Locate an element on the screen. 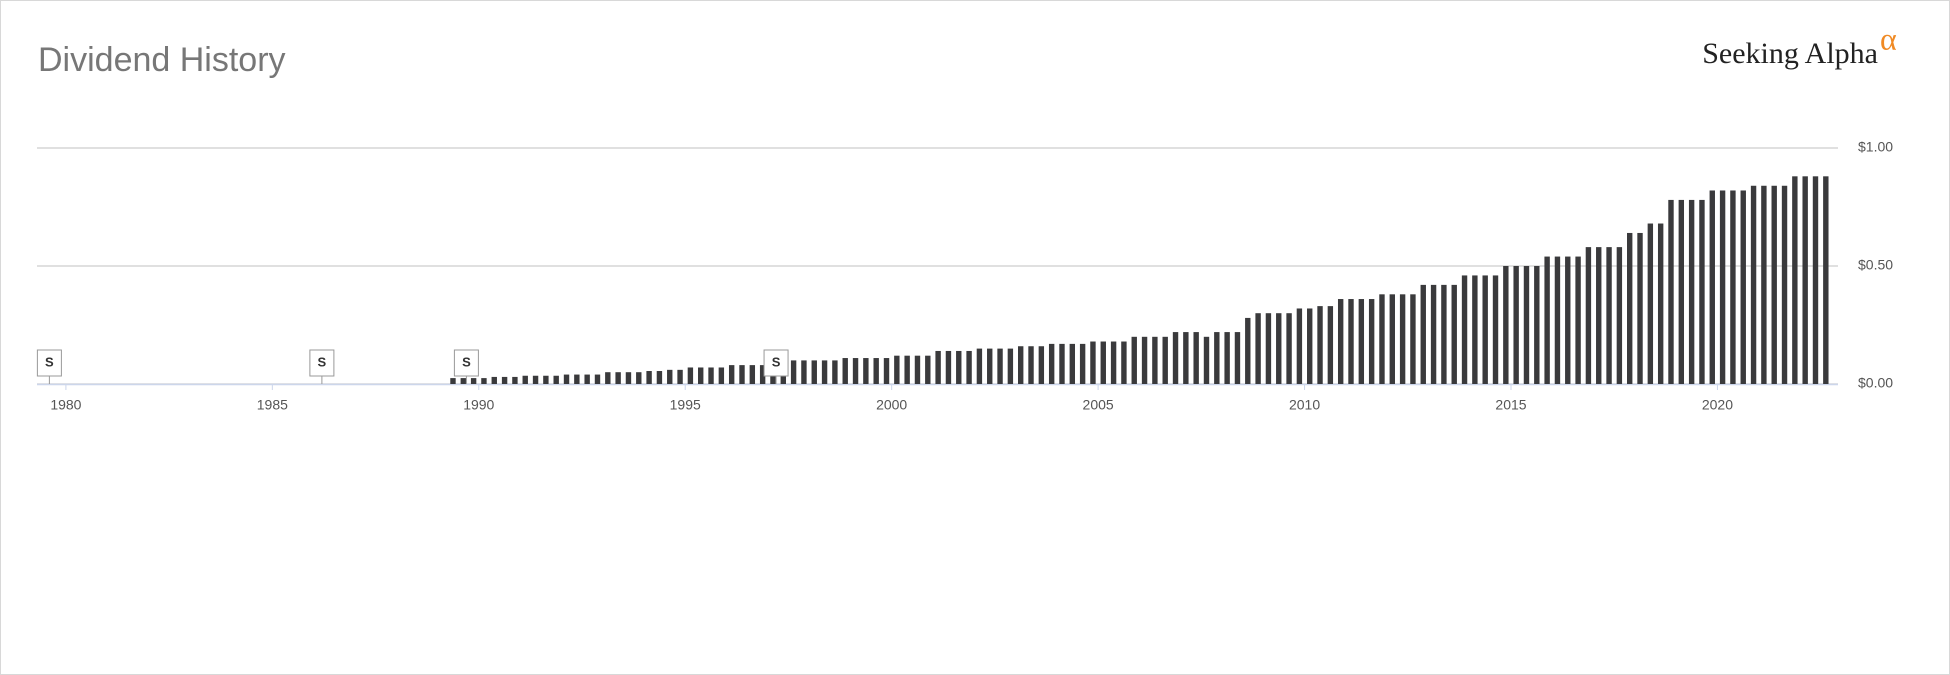  y-tick-label: $1.00 is located at coordinates (1875, 147).